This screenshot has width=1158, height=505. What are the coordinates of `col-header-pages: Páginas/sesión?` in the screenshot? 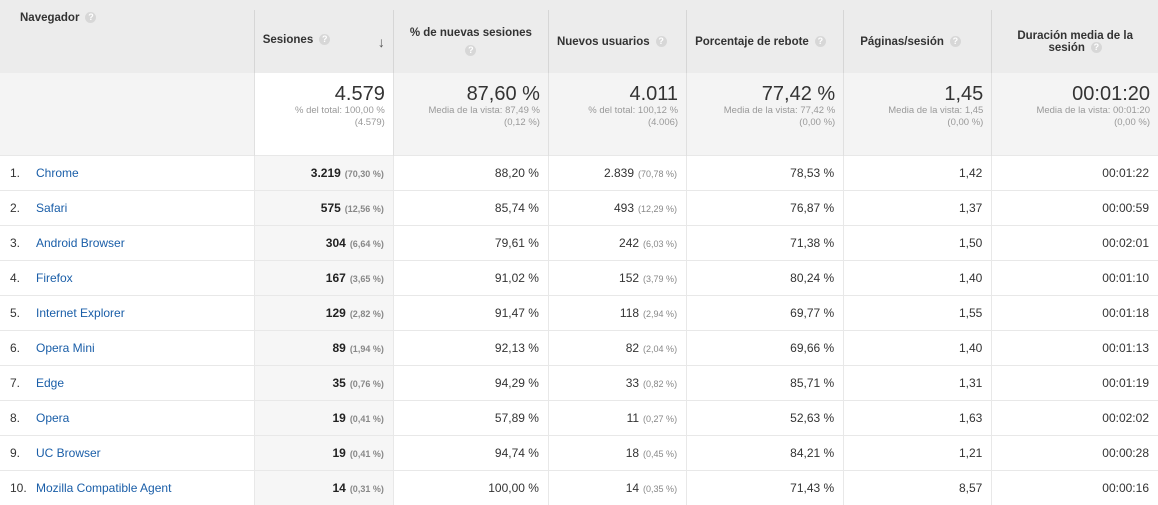 It's located at (918, 39).